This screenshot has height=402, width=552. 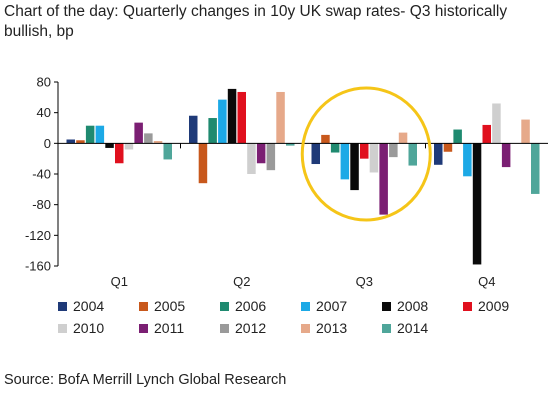 I want to click on bar-q3-2011, so click(x=383, y=179).